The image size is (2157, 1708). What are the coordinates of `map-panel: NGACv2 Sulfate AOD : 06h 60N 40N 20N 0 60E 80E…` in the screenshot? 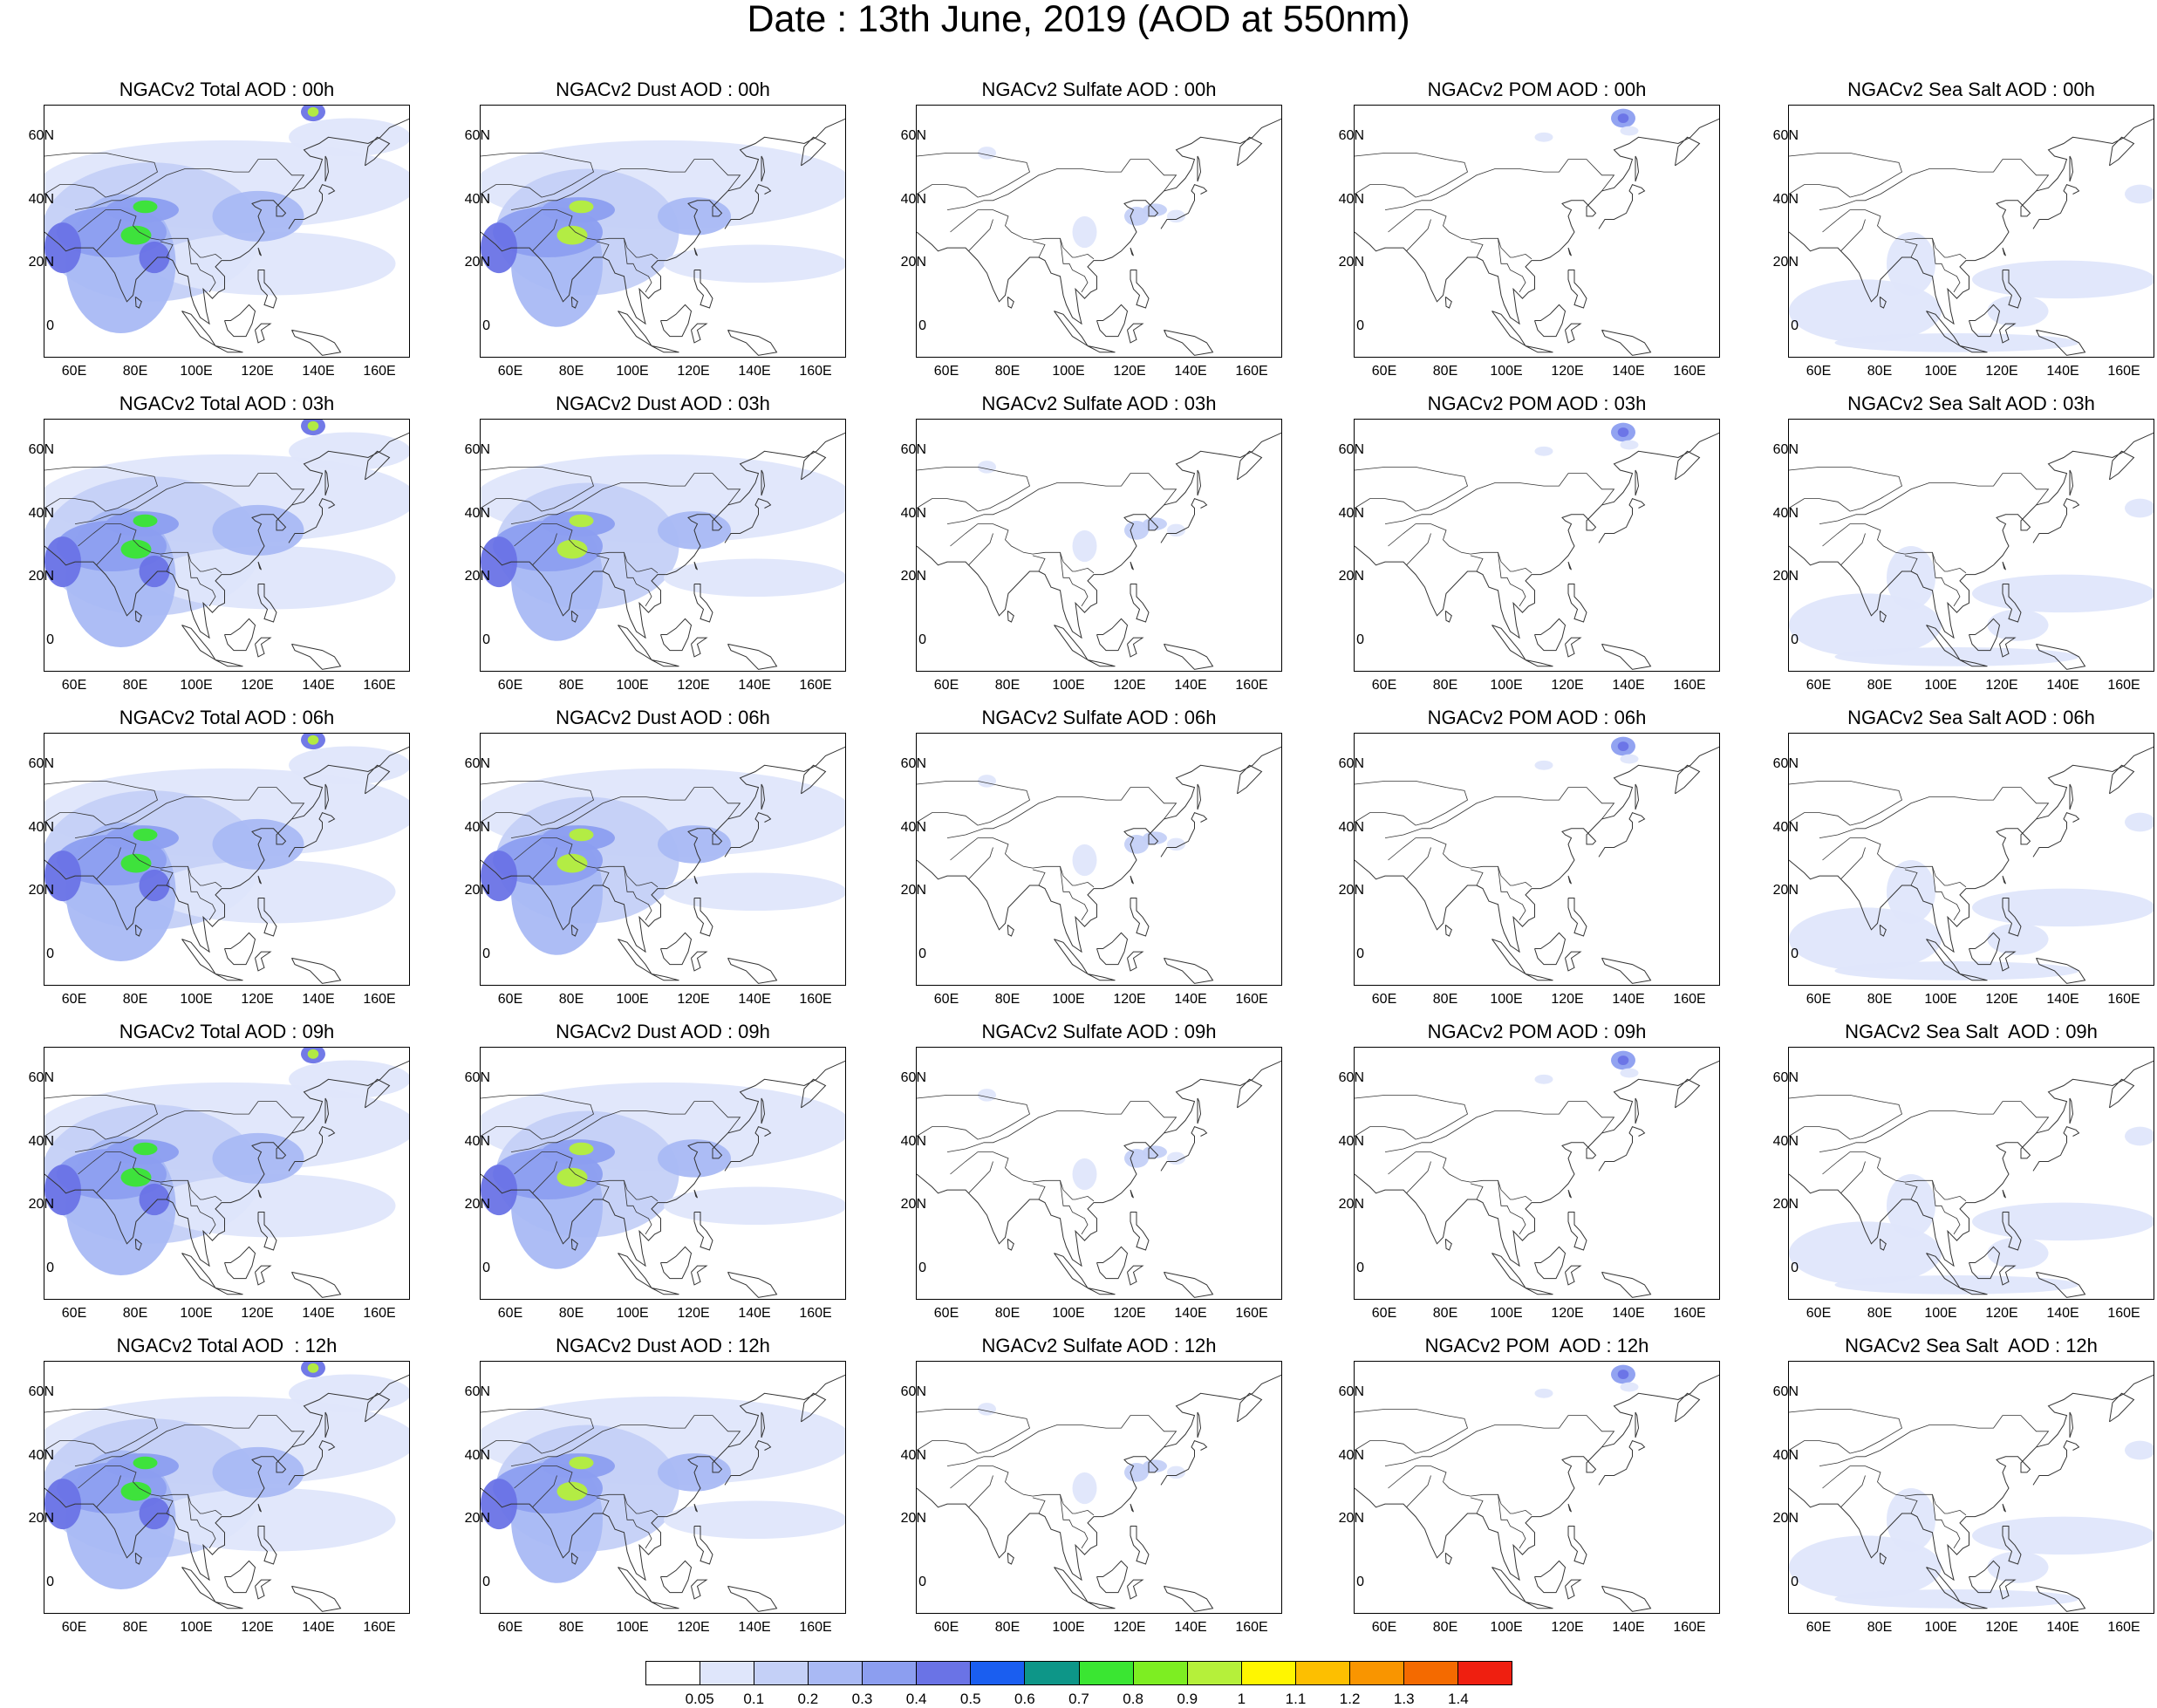 It's located at (1113, 862).